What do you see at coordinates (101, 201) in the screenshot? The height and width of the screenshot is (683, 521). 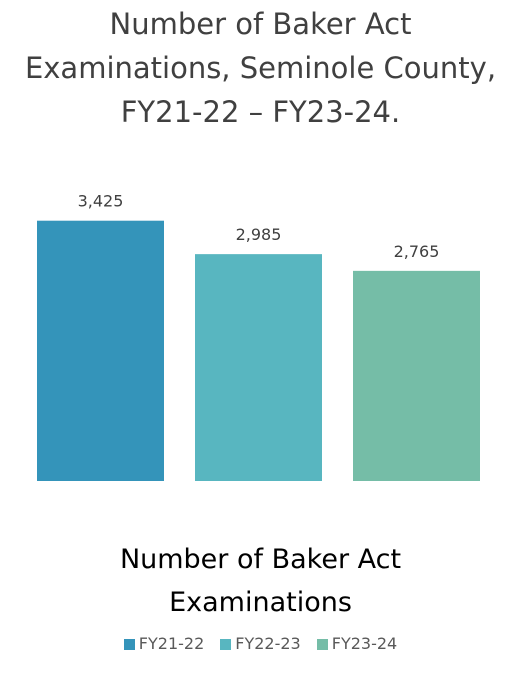 I see `data-label: 3,425` at bounding box center [101, 201].